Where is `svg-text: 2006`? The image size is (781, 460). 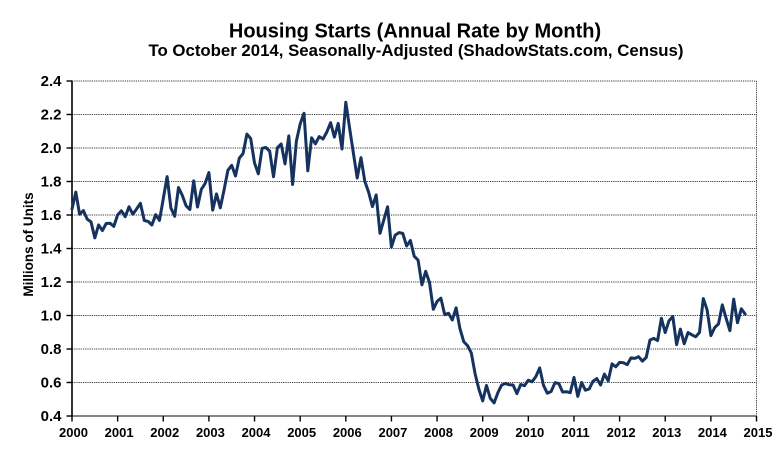
svg-text: 2006 is located at coordinates (347, 432).